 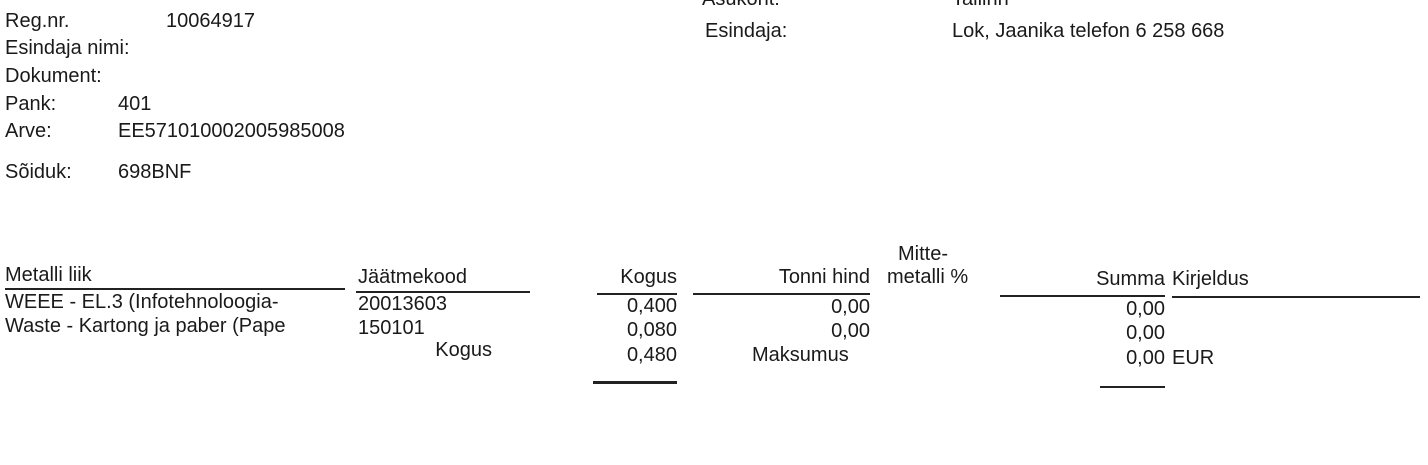 What do you see at coordinates (651, 355) in the screenshot?
I see `total-qty: 0,480` at bounding box center [651, 355].